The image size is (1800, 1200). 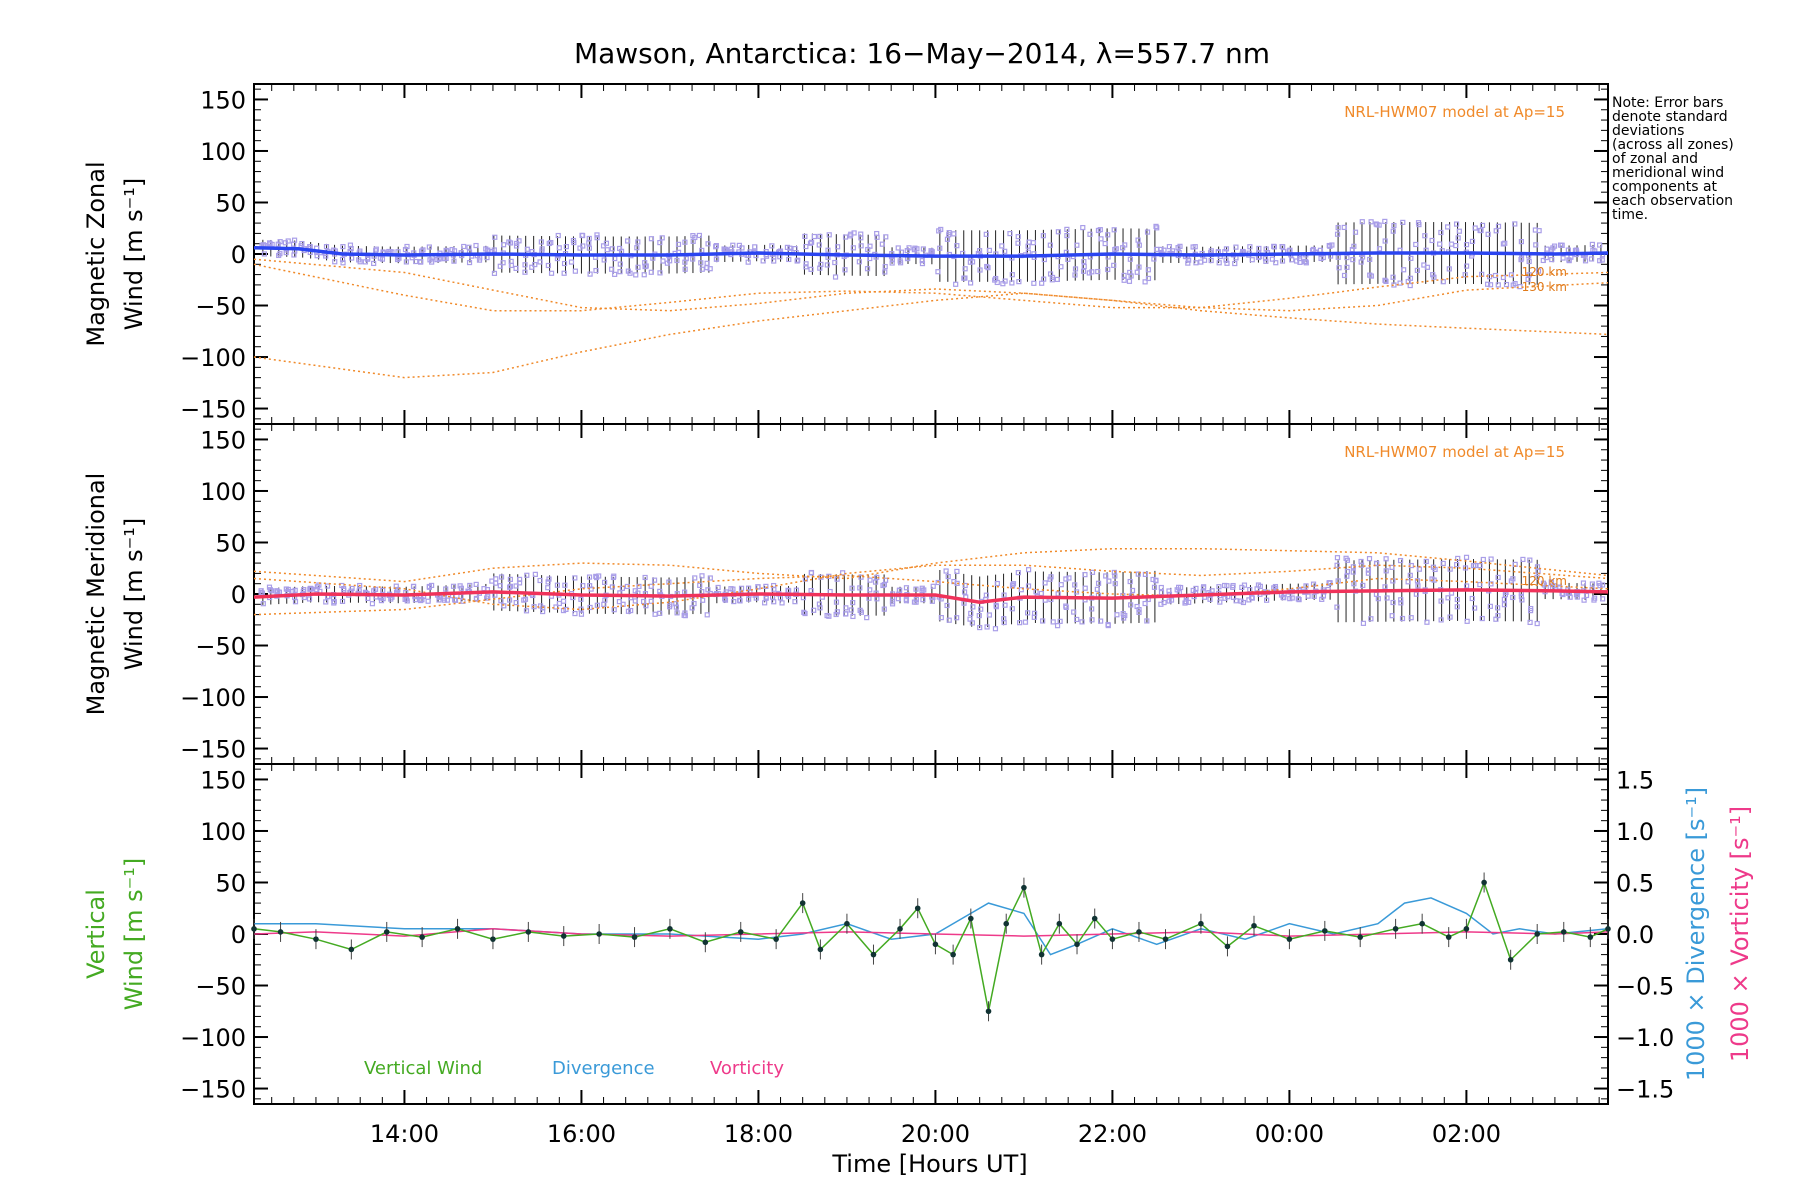 What do you see at coordinates (1544, 287) in the screenshot?
I see `zonal-model-height-label: 130 km` at bounding box center [1544, 287].